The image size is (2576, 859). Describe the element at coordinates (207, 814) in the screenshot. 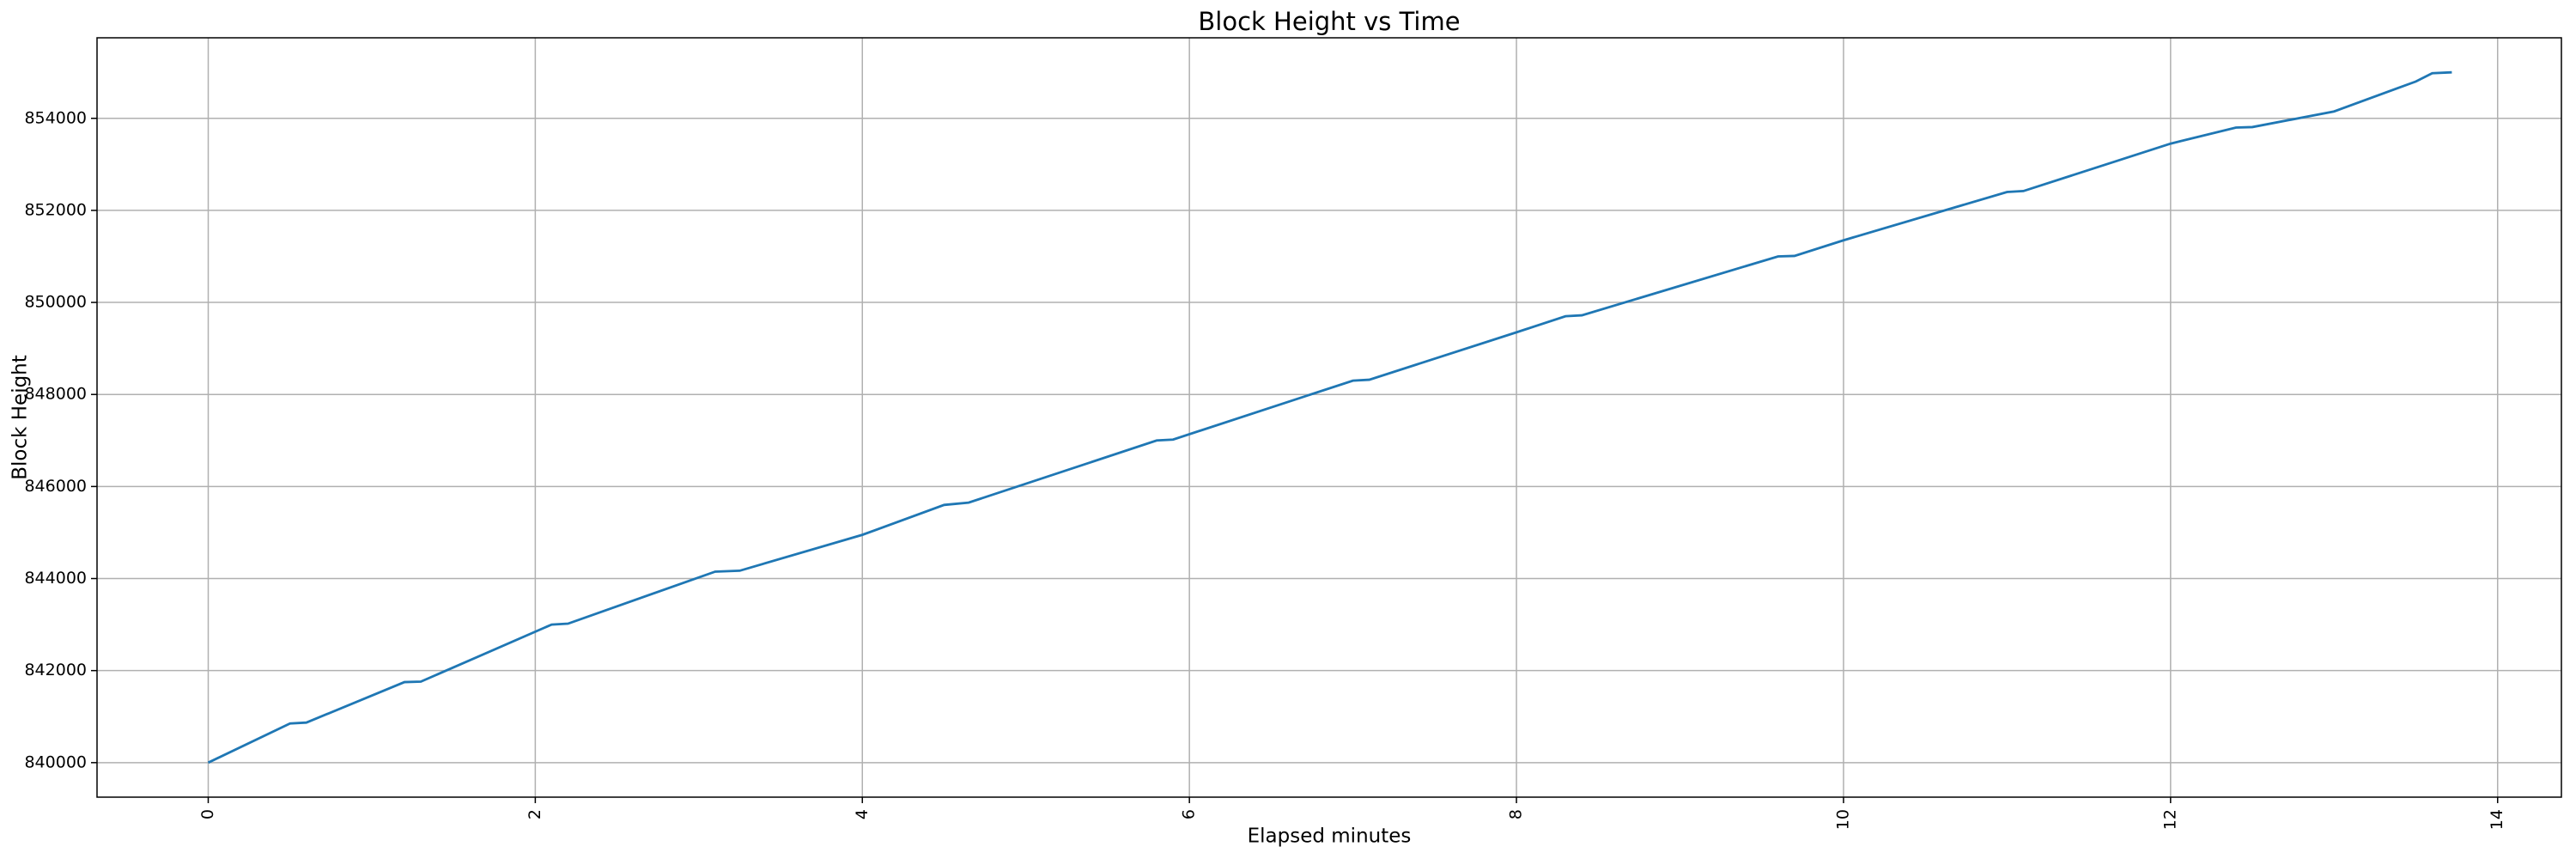

I see `x-tick-label: 0` at that location.